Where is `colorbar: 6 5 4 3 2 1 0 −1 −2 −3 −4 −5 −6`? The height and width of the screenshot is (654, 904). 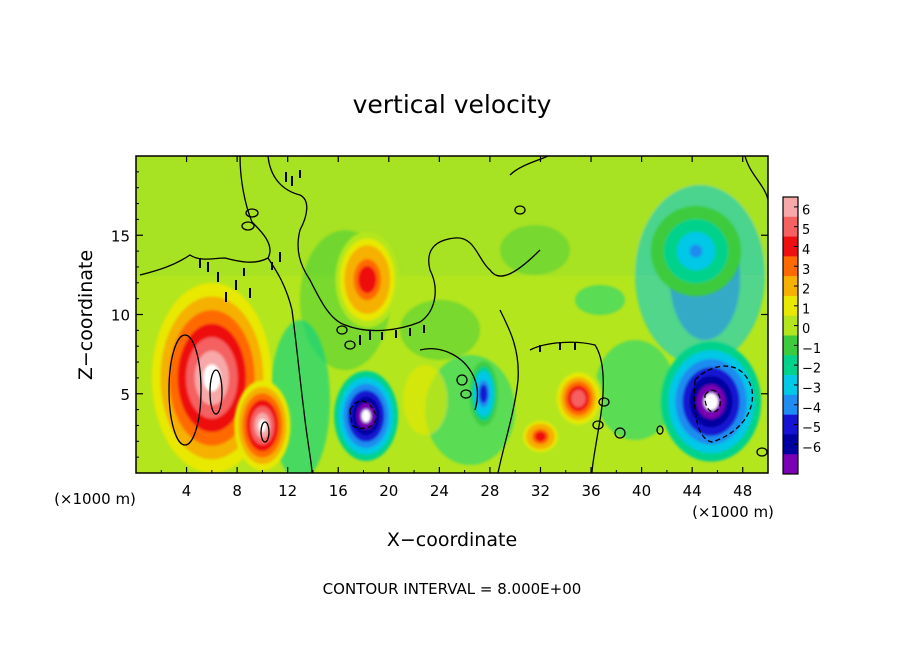 colorbar: 6 5 4 3 2 1 0 −1 −2 −3 −4 −5 −6 is located at coordinates (801, 335).